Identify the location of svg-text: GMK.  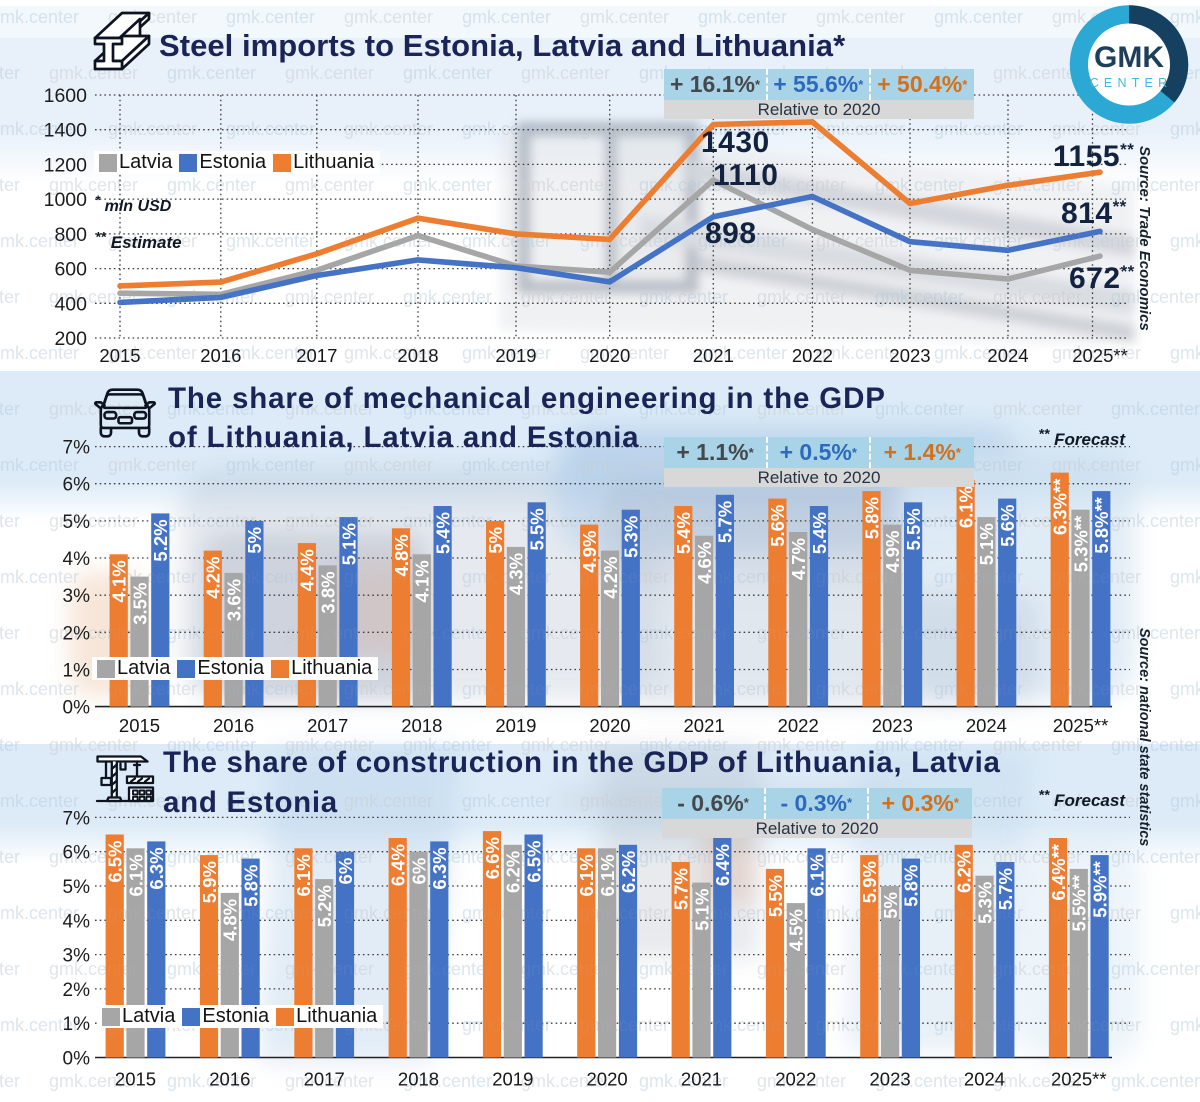
(1129, 57).